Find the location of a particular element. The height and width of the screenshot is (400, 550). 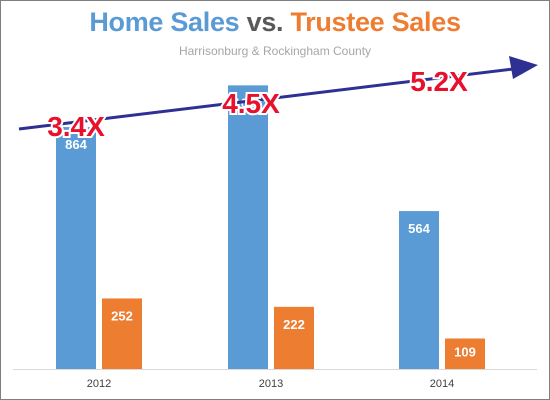

data-label-trustee-sales-2014: 109 is located at coordinates (465, 351).